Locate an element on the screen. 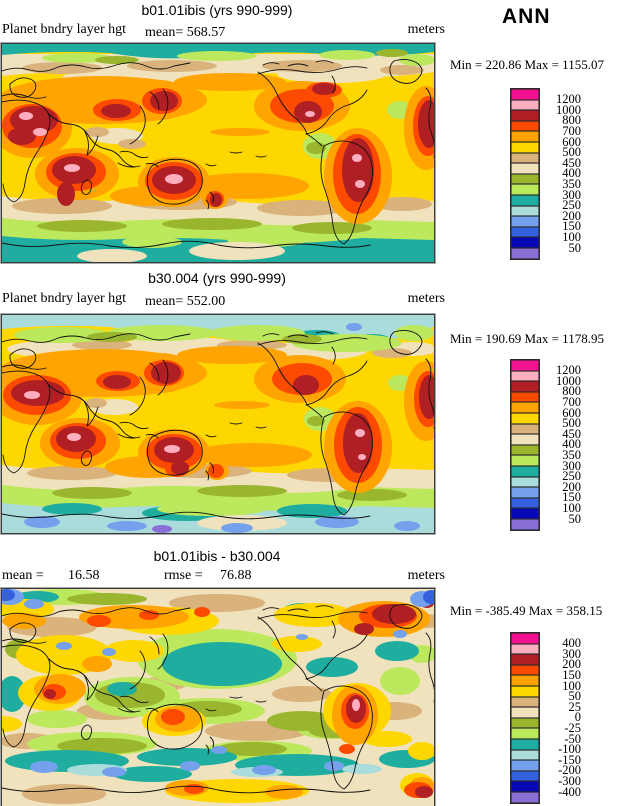 This screenshot has width=634, height=806. legend-tick-label: -150 is located at coordinates (569, 759).